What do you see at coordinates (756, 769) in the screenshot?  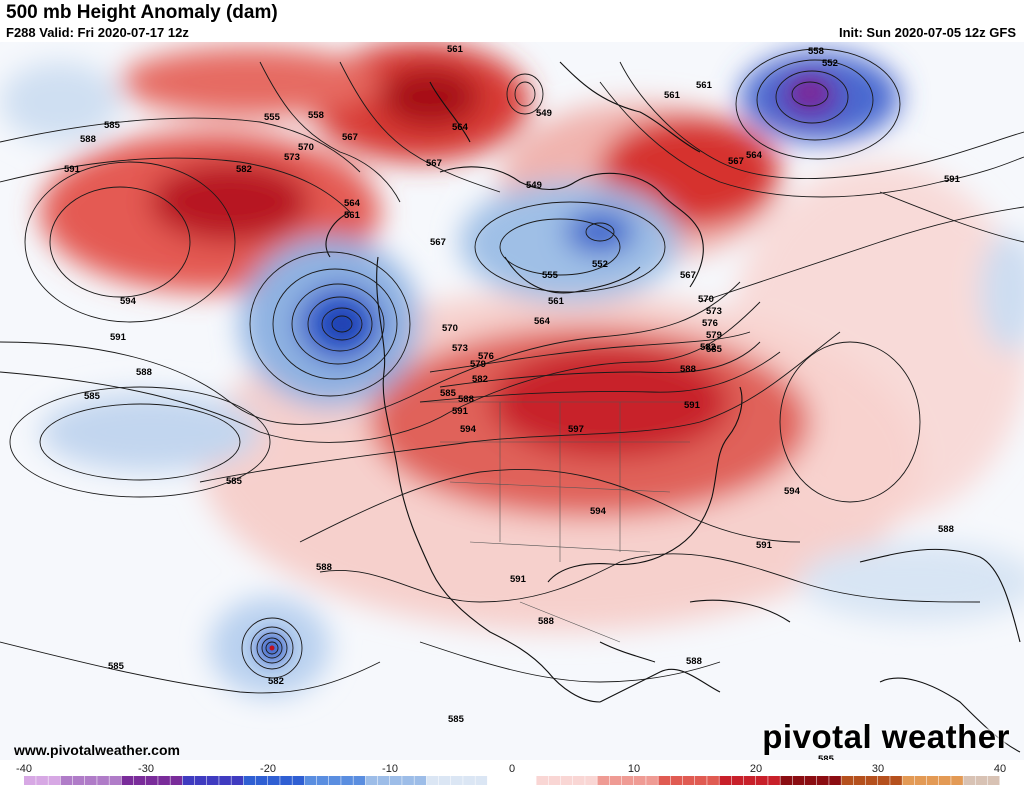 I see `colorbar-tick-label: 20` at bounding box center [756, 769].